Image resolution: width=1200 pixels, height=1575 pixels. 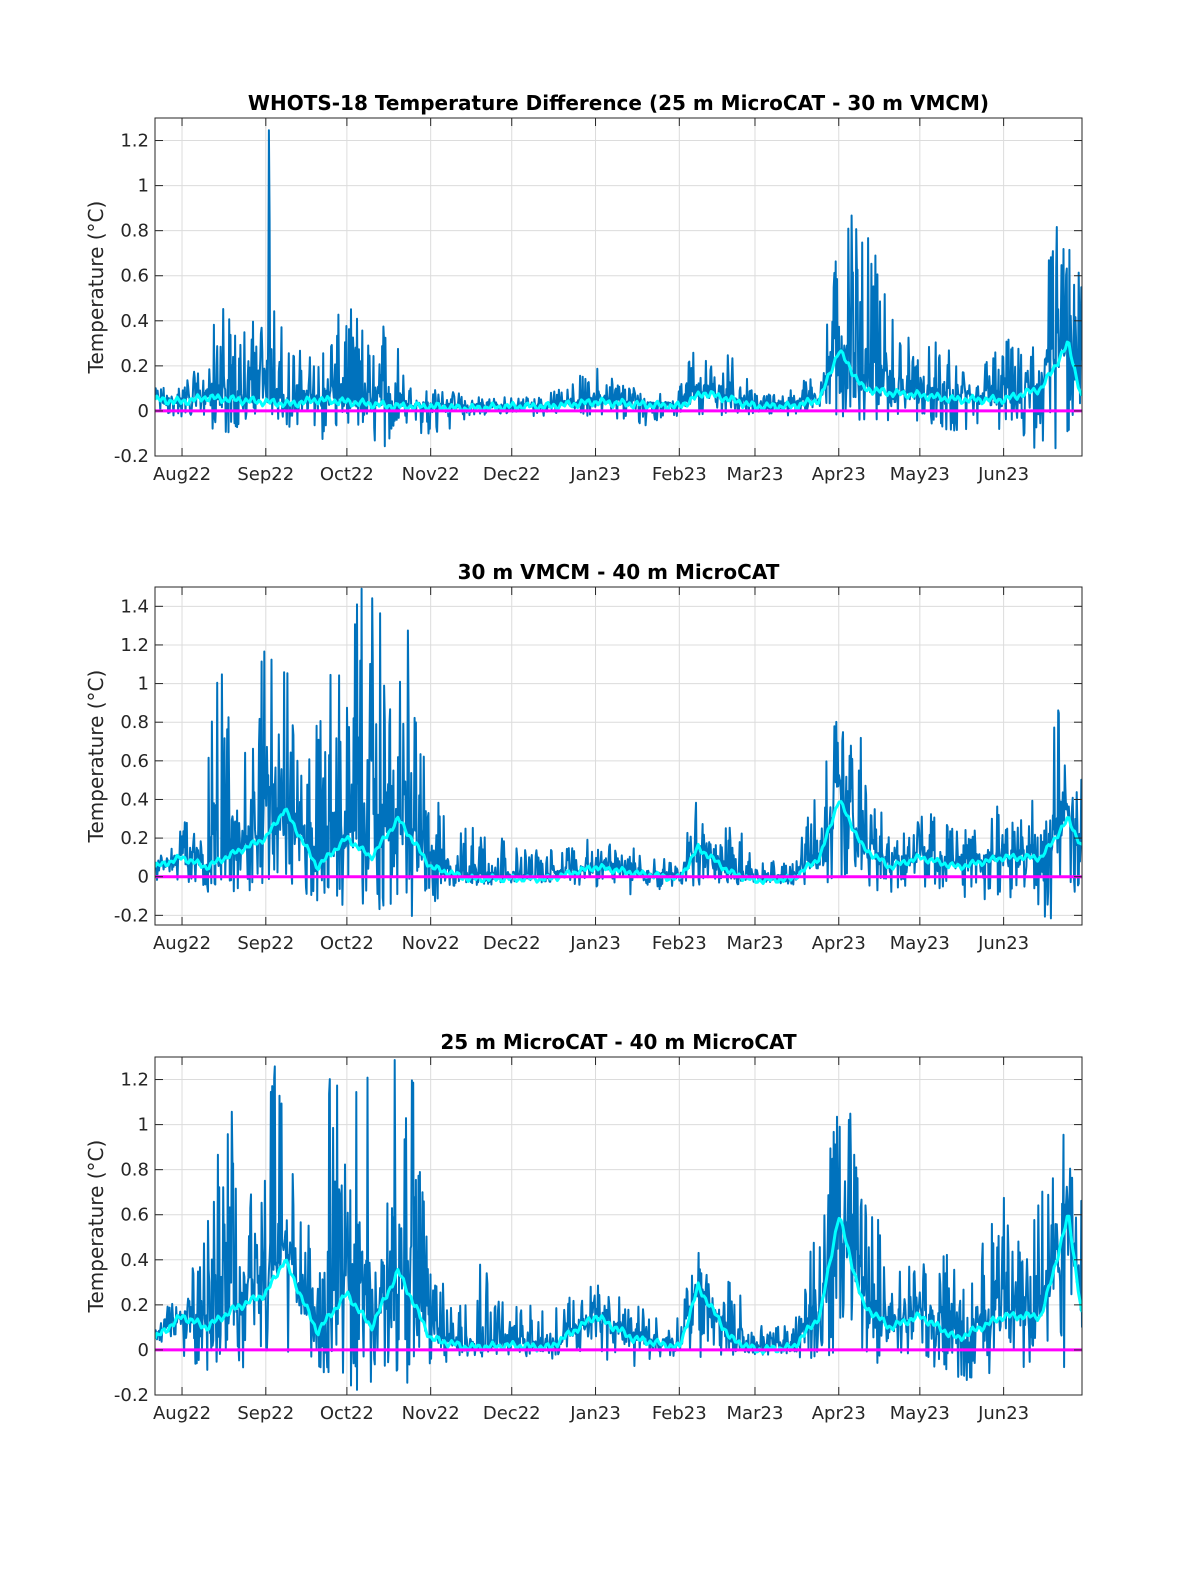 What do you see at coordinates (96, 757) in the screenshot?
I see `y-axis-label-middle: Temperature (°C)` at bounding box center [96, 757].